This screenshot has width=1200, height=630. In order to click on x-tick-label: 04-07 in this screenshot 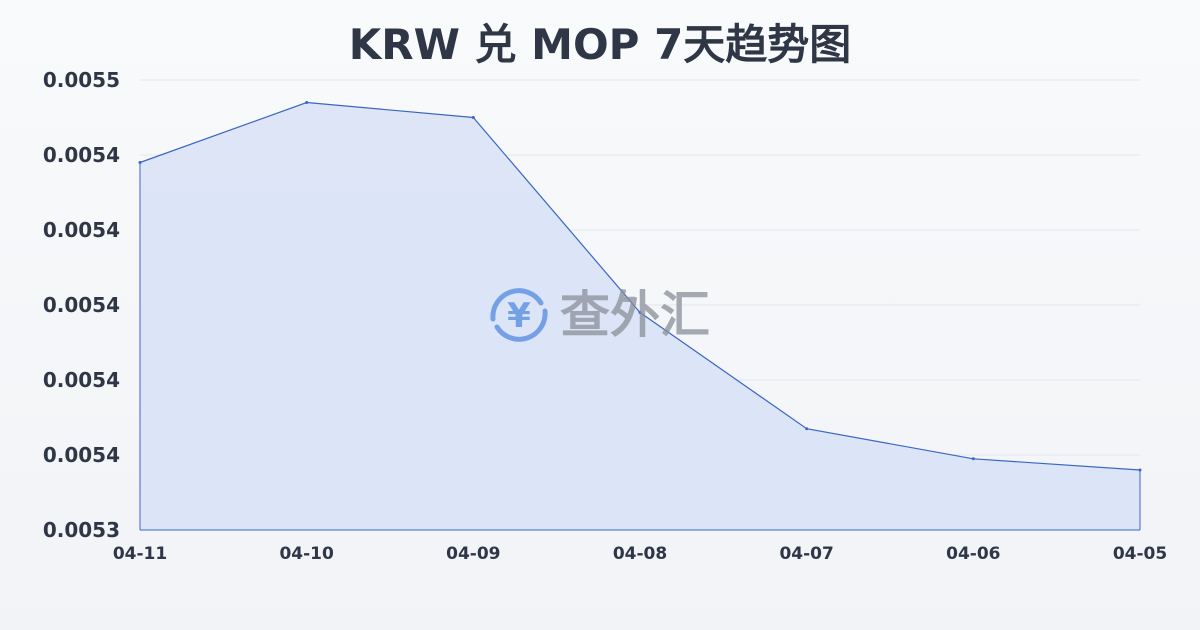, I will do `click(806, 554)`.